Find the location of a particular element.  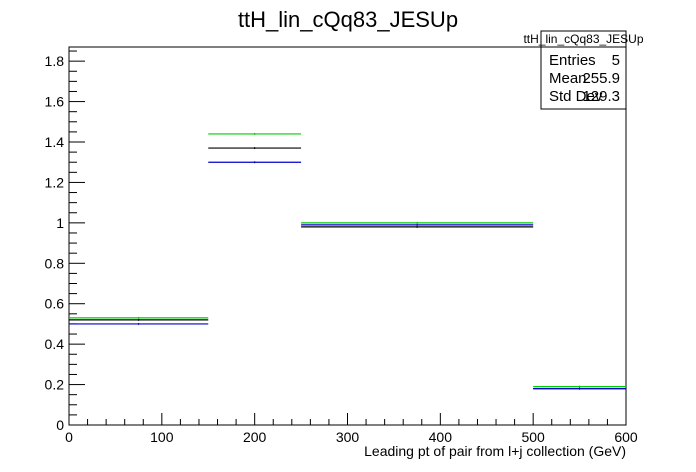

y-tick-label: 0.8 is located at coordinates (55, 263).